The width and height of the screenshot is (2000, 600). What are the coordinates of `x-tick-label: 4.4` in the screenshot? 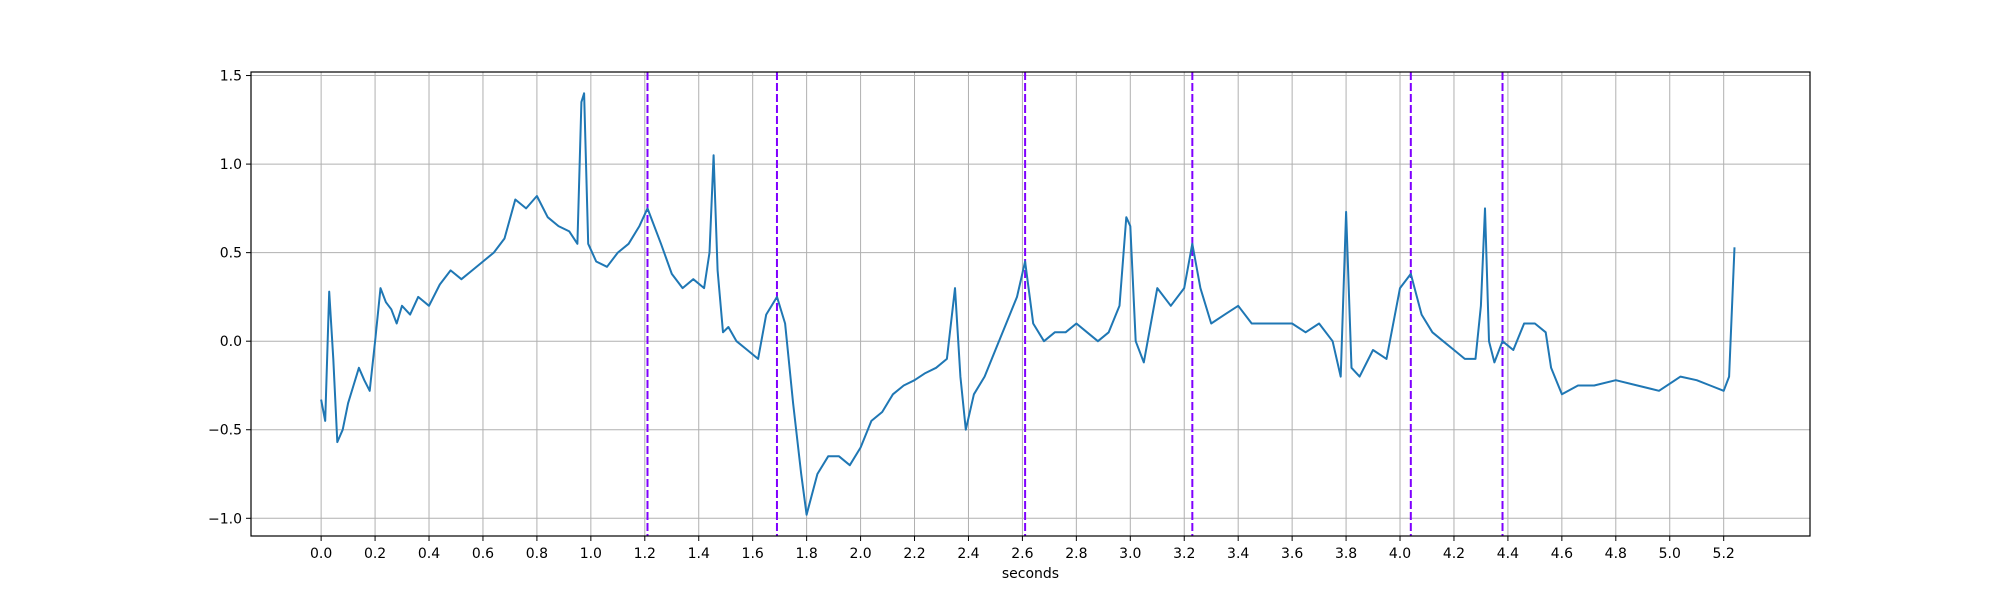 It's located at (1508, 554).